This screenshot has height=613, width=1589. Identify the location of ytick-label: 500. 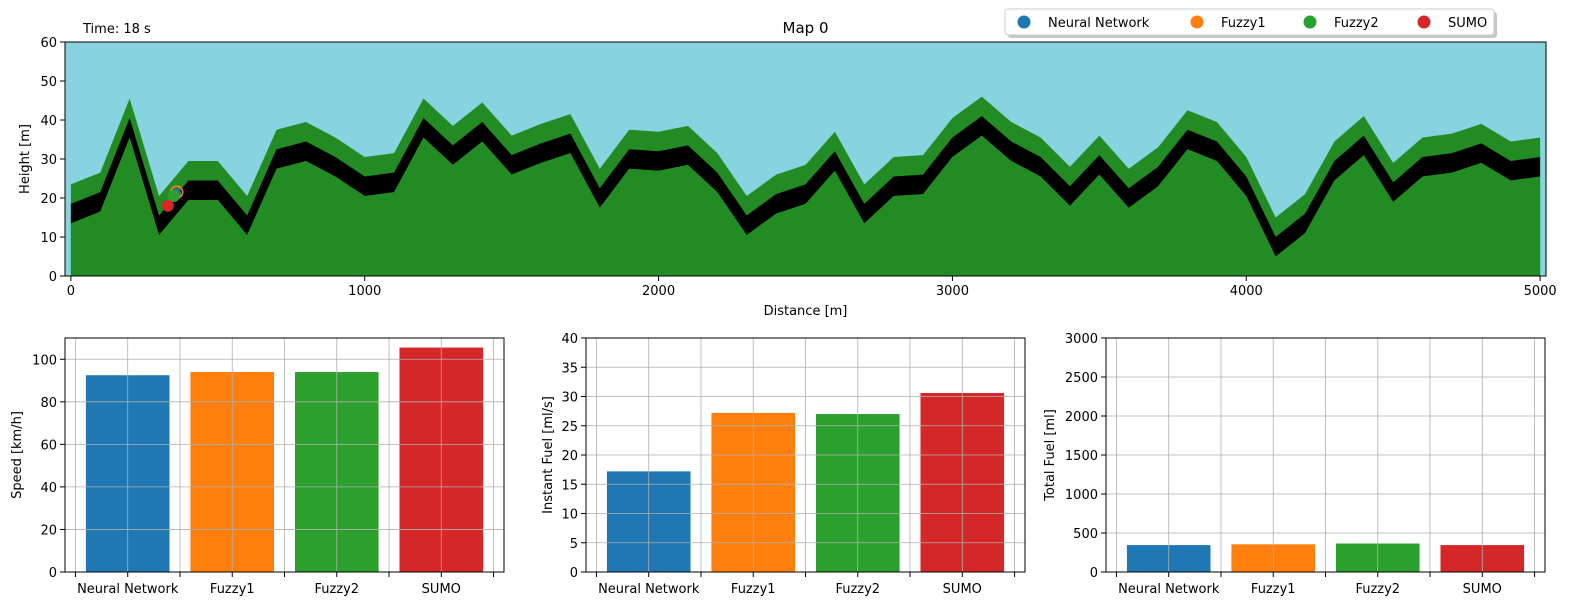
(1085, 534).